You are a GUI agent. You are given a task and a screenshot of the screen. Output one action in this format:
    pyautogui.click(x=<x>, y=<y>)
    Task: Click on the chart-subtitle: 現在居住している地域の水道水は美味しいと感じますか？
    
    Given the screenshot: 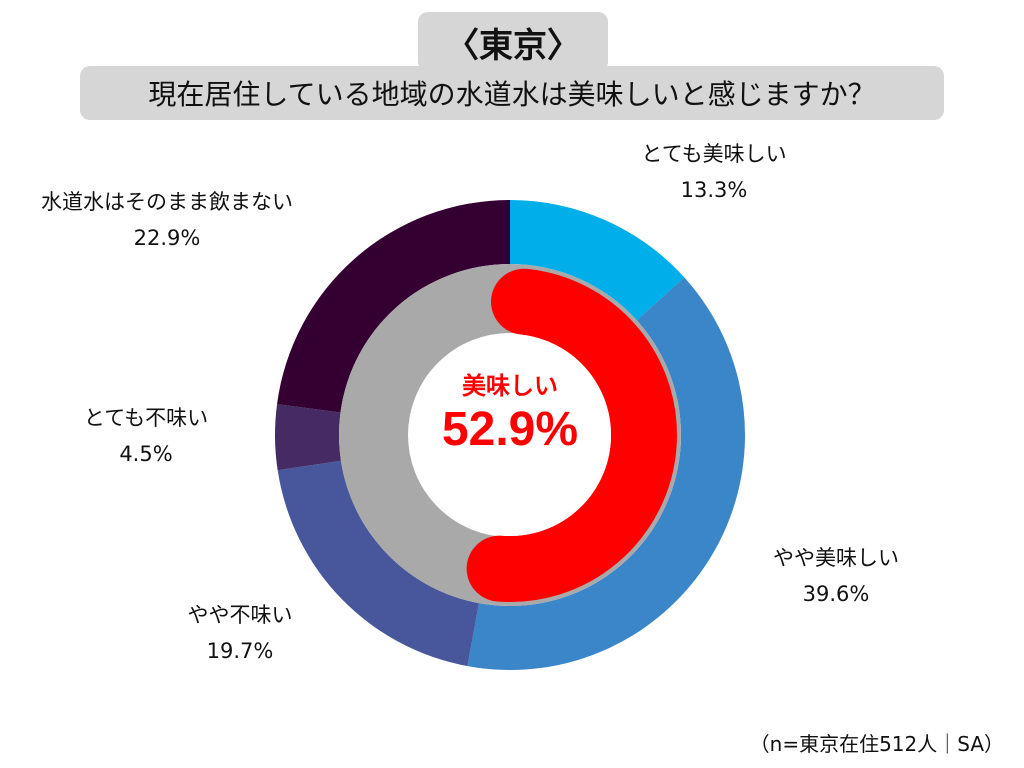 What is the action you would take?
    pyautogui.click(x=512, y=93)
    